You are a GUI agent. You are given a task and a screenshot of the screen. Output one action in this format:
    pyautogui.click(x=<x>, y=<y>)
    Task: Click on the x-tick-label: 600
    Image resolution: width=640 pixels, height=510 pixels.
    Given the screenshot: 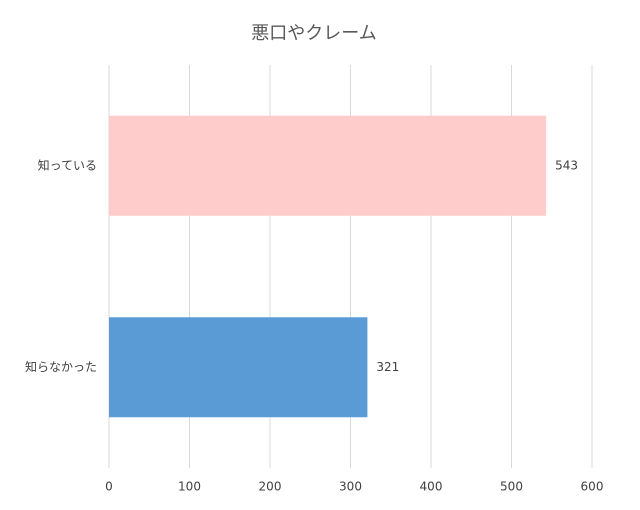 What is the action you would take?
    pyautogui.click(x=592, y=487)
    